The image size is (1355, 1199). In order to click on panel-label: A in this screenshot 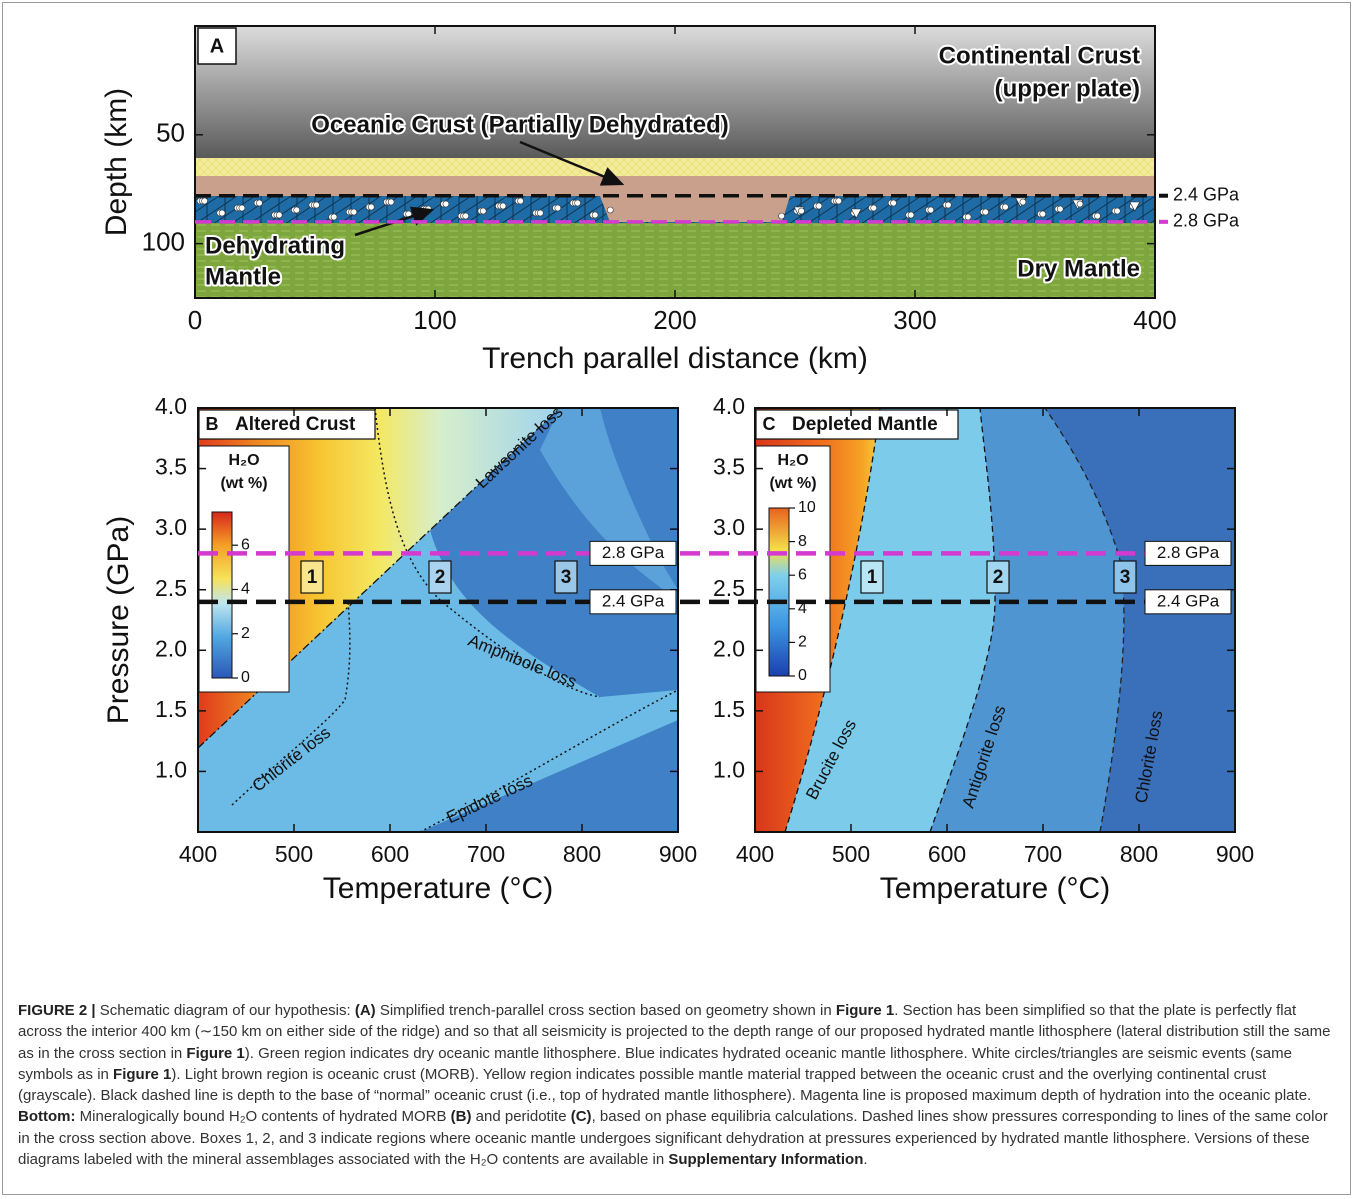, I will do `click(217, 46)`.